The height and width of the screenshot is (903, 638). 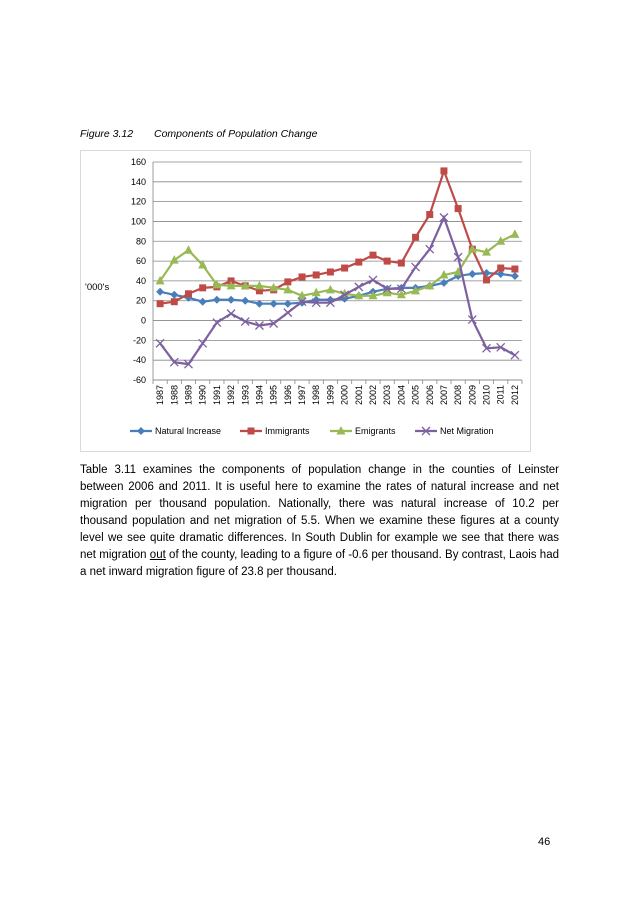 I want to click on legend-label-emigrants: Emigrants, so click(x=375, y=431).